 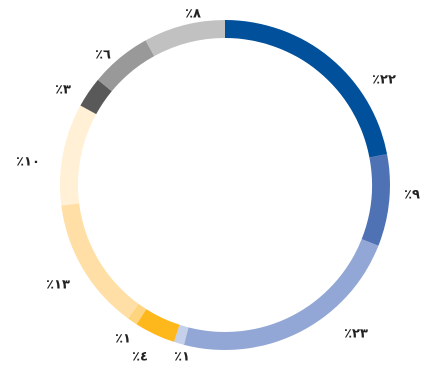 What do you see at coordinates (123, 339) in the screenshot?
I see `slice-label-4: ٪١` at bounding box center [123, 339].